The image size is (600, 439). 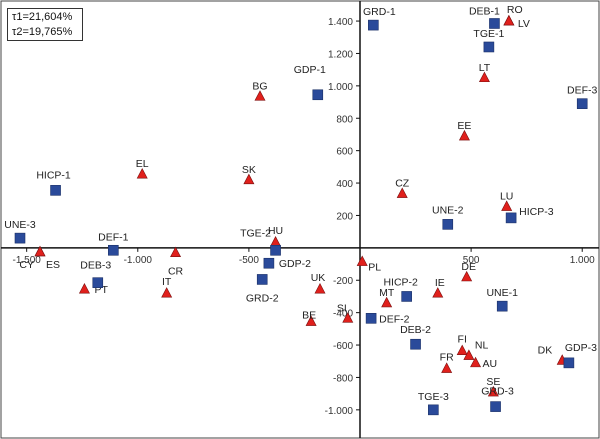 I want to click on y-tick-label: 600, so click(x=344, y=152).